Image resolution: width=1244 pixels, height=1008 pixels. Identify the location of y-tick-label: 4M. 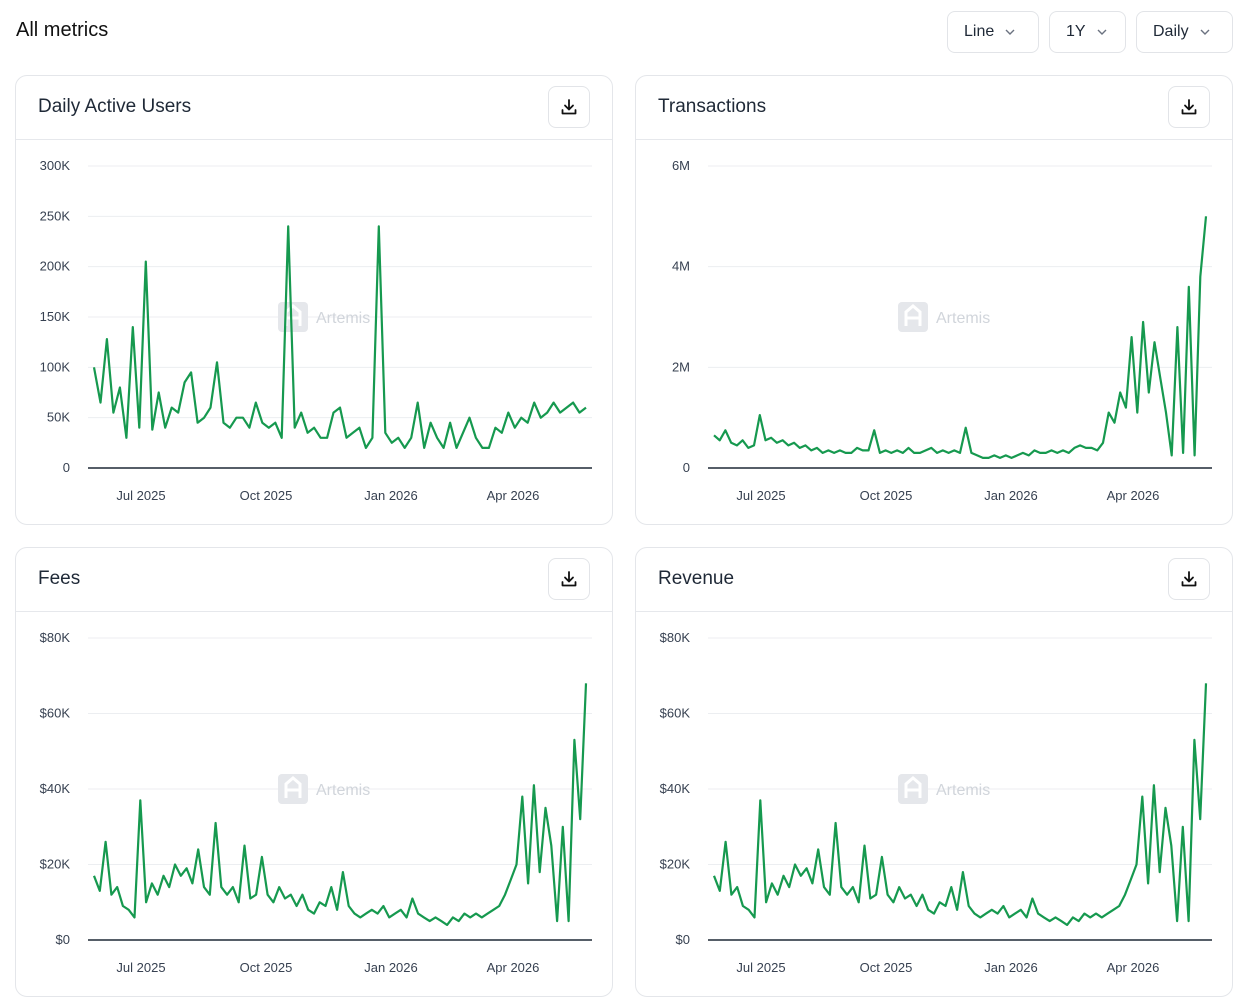
(681, 266).